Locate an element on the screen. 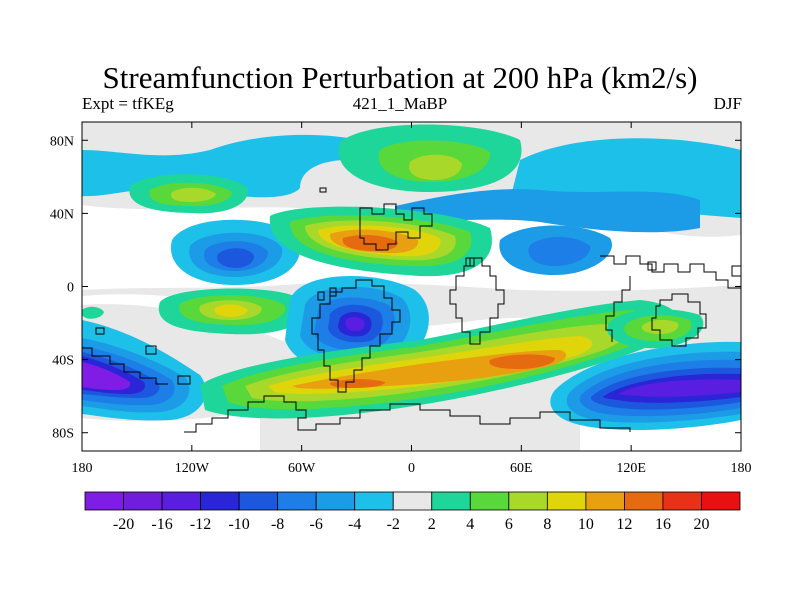  sa-negative-core is located at coordinates (355, 324).